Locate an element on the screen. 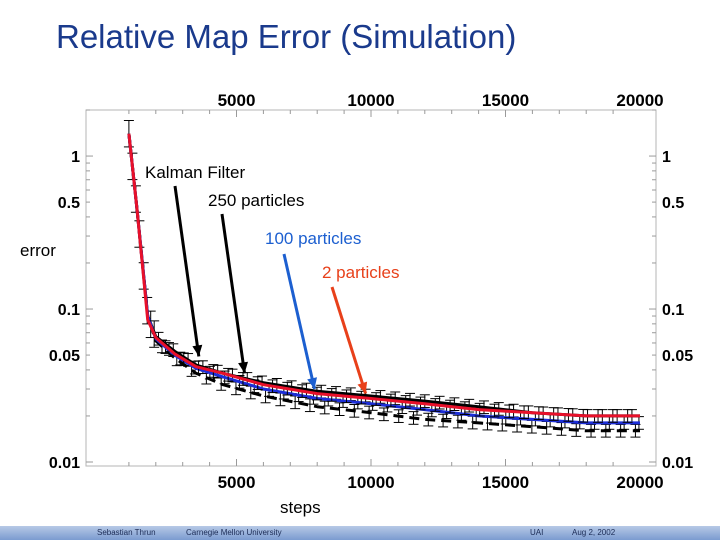 The image size is (720, 540). top-tick-labels: 5000 10000 15000 20000 is located at coordinates (441, 100).